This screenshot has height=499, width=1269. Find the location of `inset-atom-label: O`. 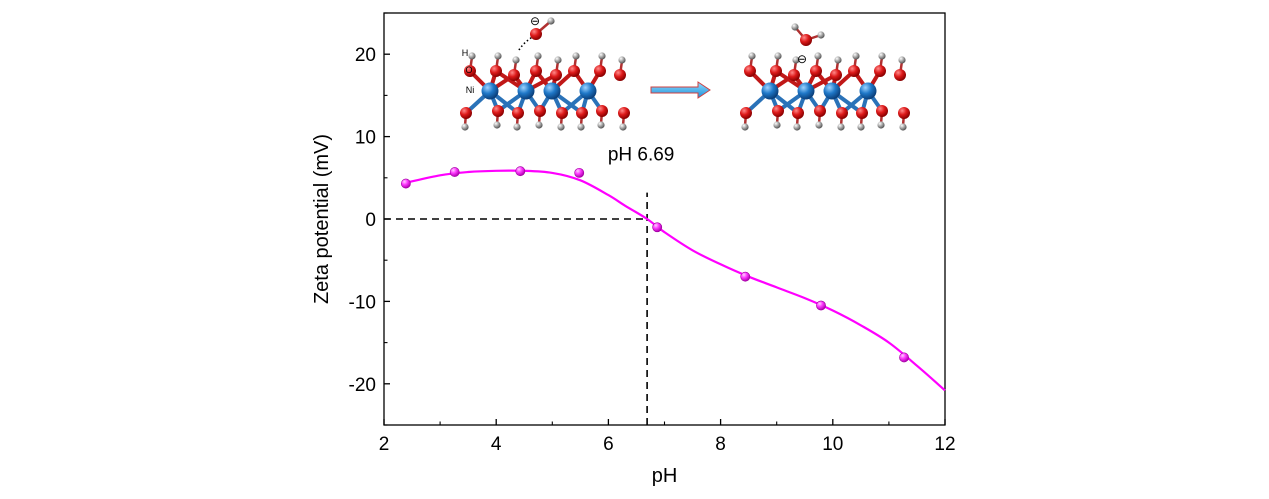

inset-atom-label: O is located at coordinates (468, 70).